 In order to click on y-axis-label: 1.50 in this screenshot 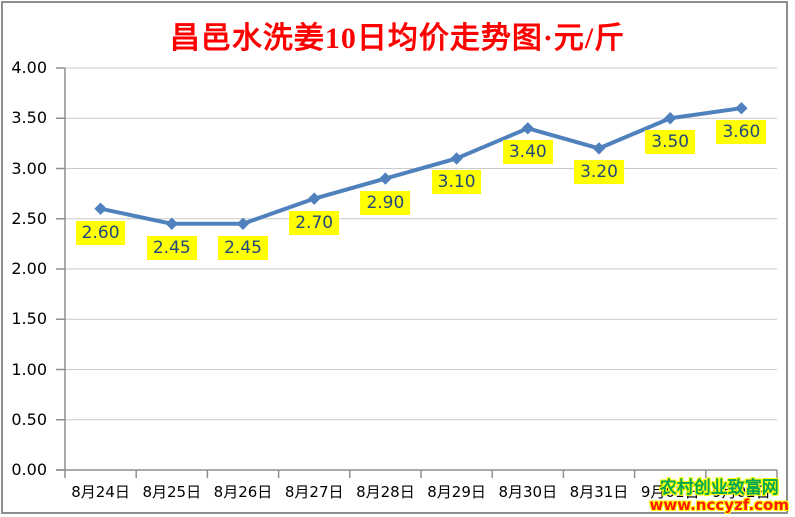, I will do `click(29, 319)`.